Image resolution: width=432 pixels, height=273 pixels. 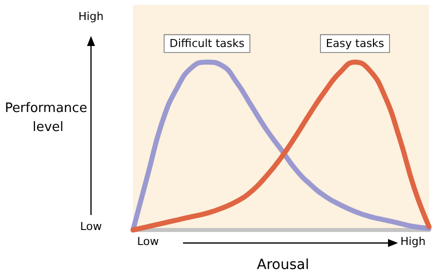 What do you see at coordinates (283, 265) in the screenshot?
I see `x-axis-title: Arousal` at bounding box center [283, 265].